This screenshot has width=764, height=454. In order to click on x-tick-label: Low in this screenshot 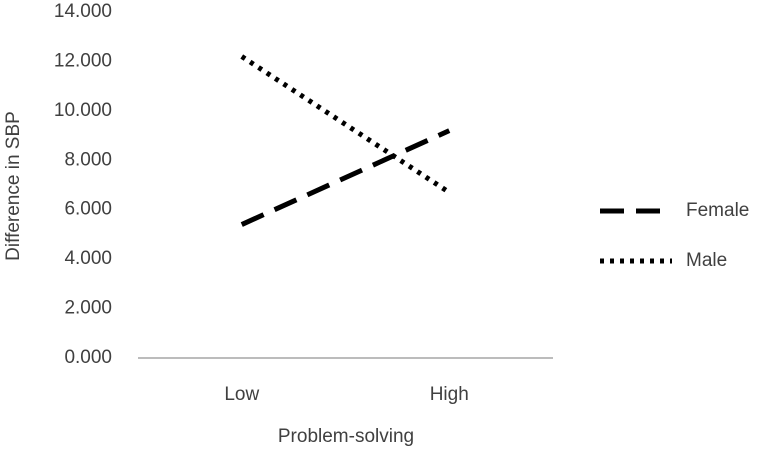, I will do `click(241, 394)`.